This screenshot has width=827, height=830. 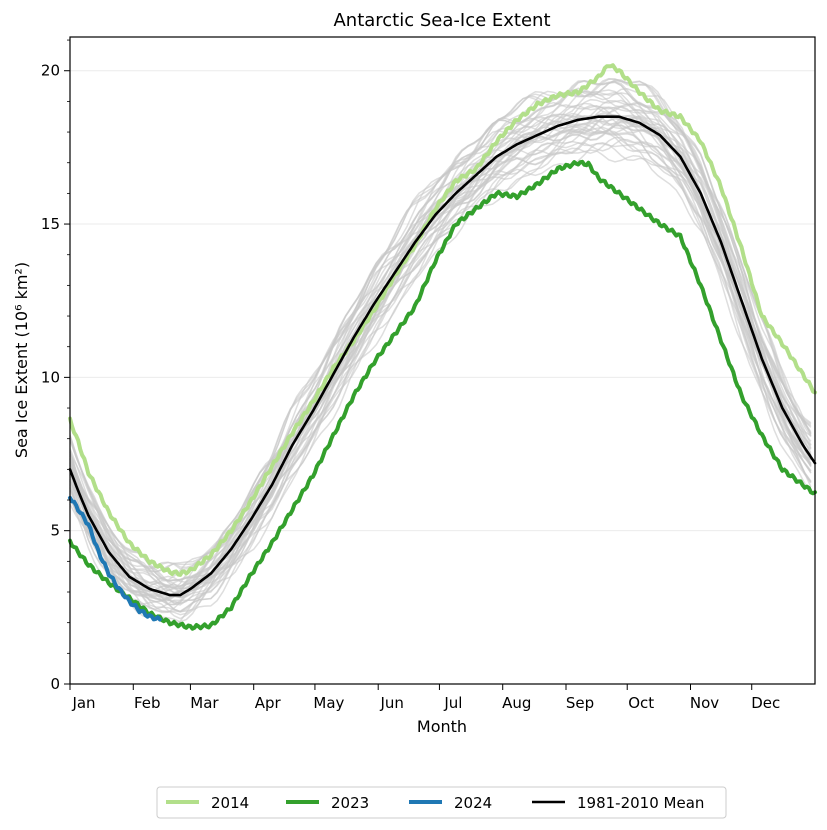 I want to click on y-tick-label: 10, so click(x=50, y=377).